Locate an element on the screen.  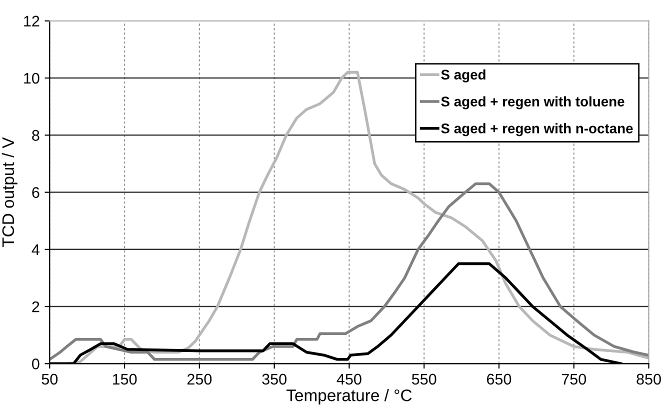
y-tick-label: 8 is located at coordinates (36, 135).